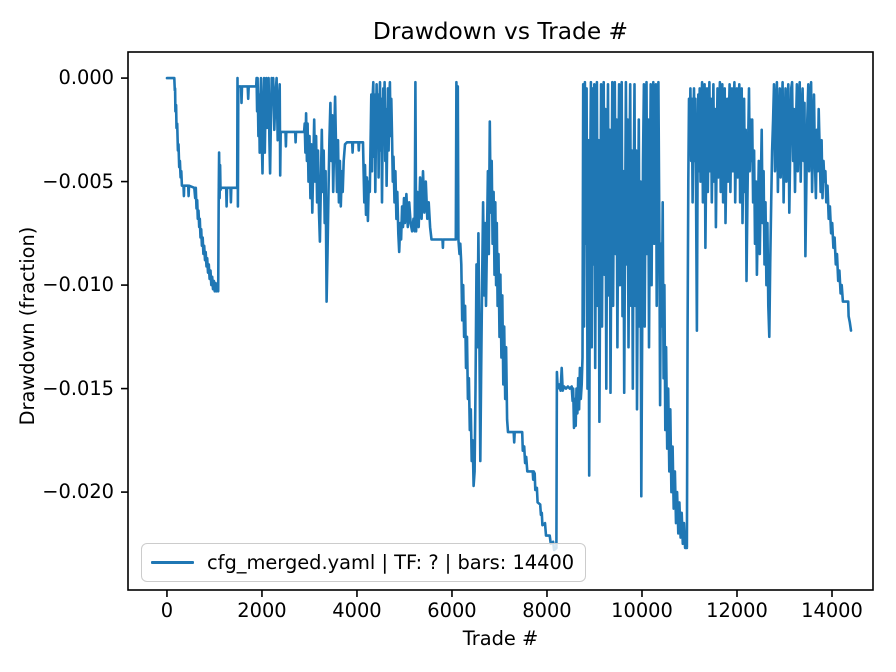 The width and height of the screenshot is (896, 672). I want to click on y-axis-label: Drawdown (fraction), so click(27, 326).